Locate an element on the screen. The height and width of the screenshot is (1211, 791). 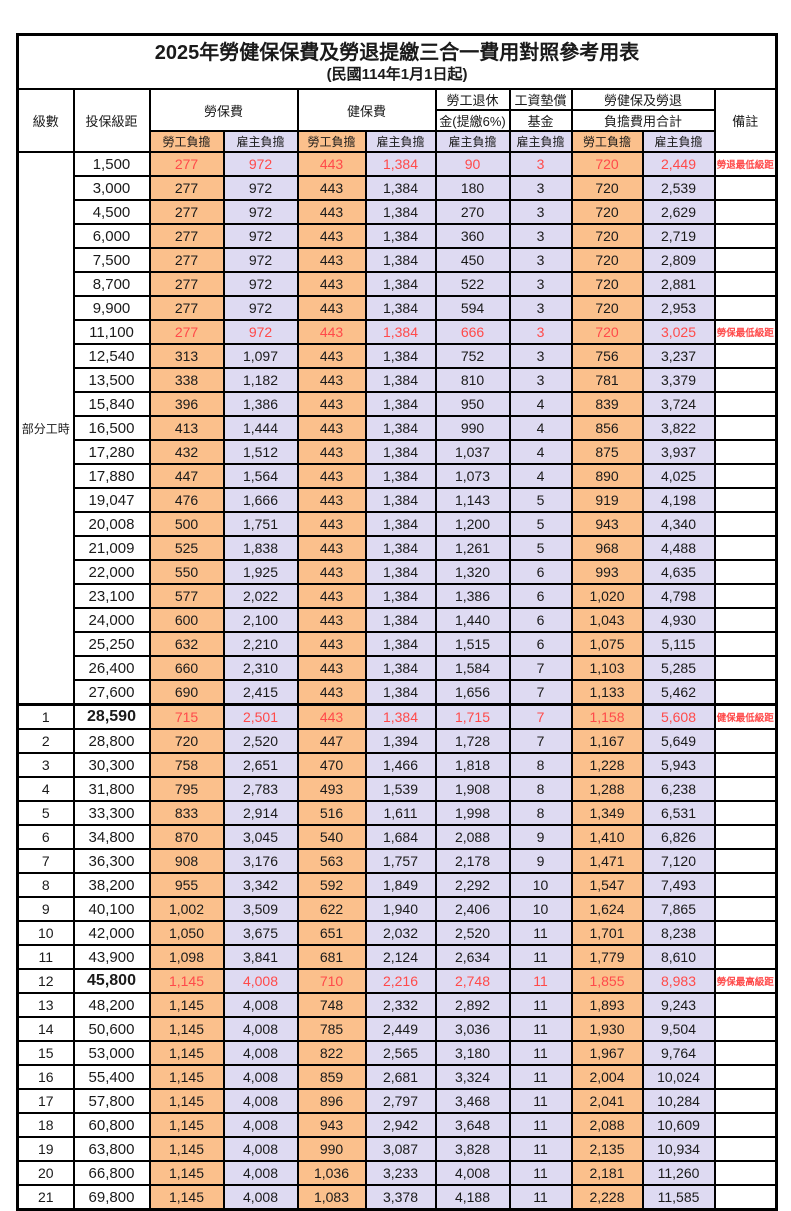
pension-employer-cell: 1,715 is located at coordinates (472, 716).